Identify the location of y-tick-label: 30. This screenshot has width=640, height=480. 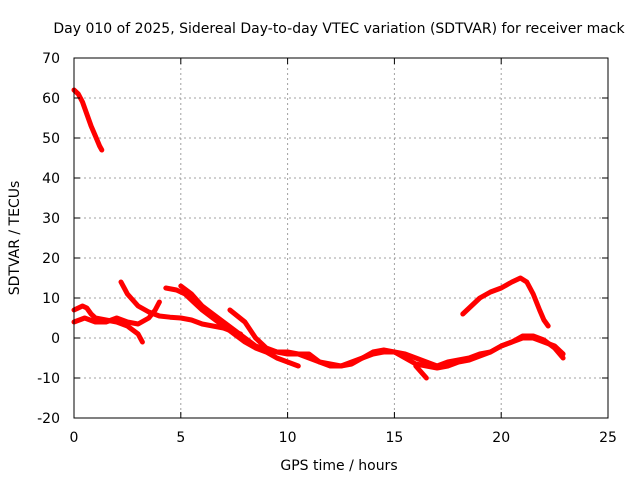
(51, 219).